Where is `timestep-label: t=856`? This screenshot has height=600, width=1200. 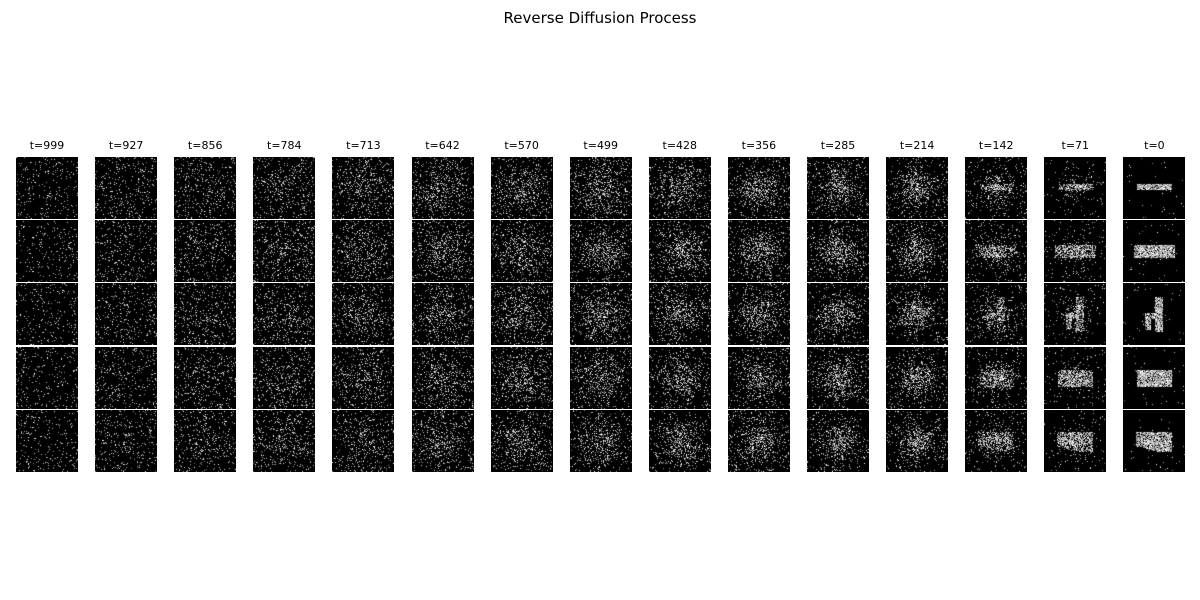 timestep-label: t=856 is located at coordinates (205, 145).